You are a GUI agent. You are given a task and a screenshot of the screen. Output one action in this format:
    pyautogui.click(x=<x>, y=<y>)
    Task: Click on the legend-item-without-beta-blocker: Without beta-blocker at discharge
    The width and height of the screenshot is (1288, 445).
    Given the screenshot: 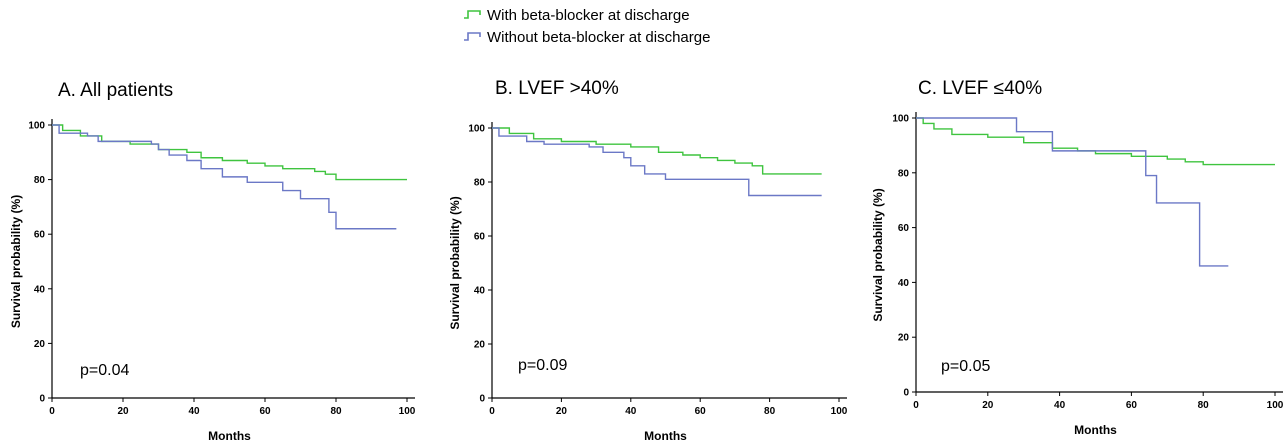 What is the action you would take?
    pyautogui.click(x=586, y=37)
    